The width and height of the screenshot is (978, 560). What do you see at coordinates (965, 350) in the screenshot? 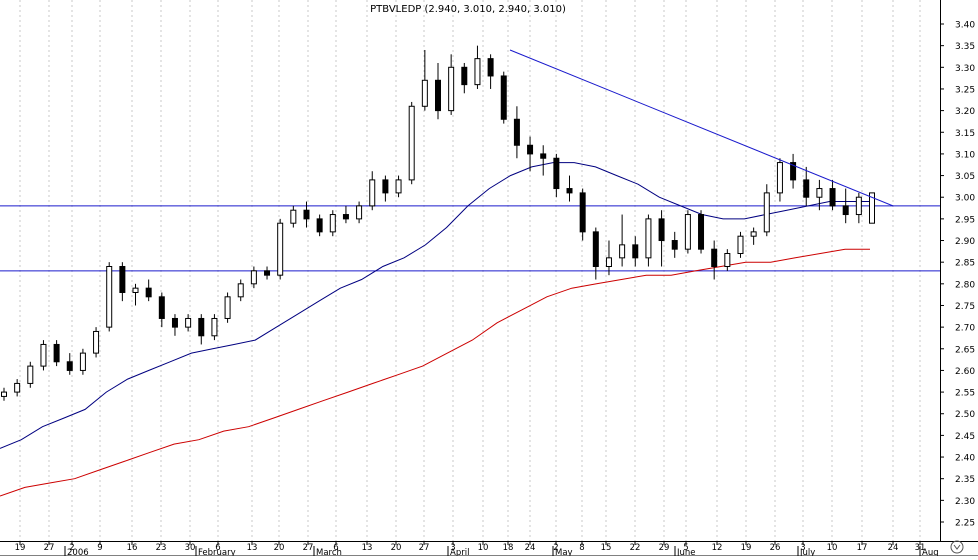
I see `y-tick-label: 2.65` at bounding box center [965, 350].